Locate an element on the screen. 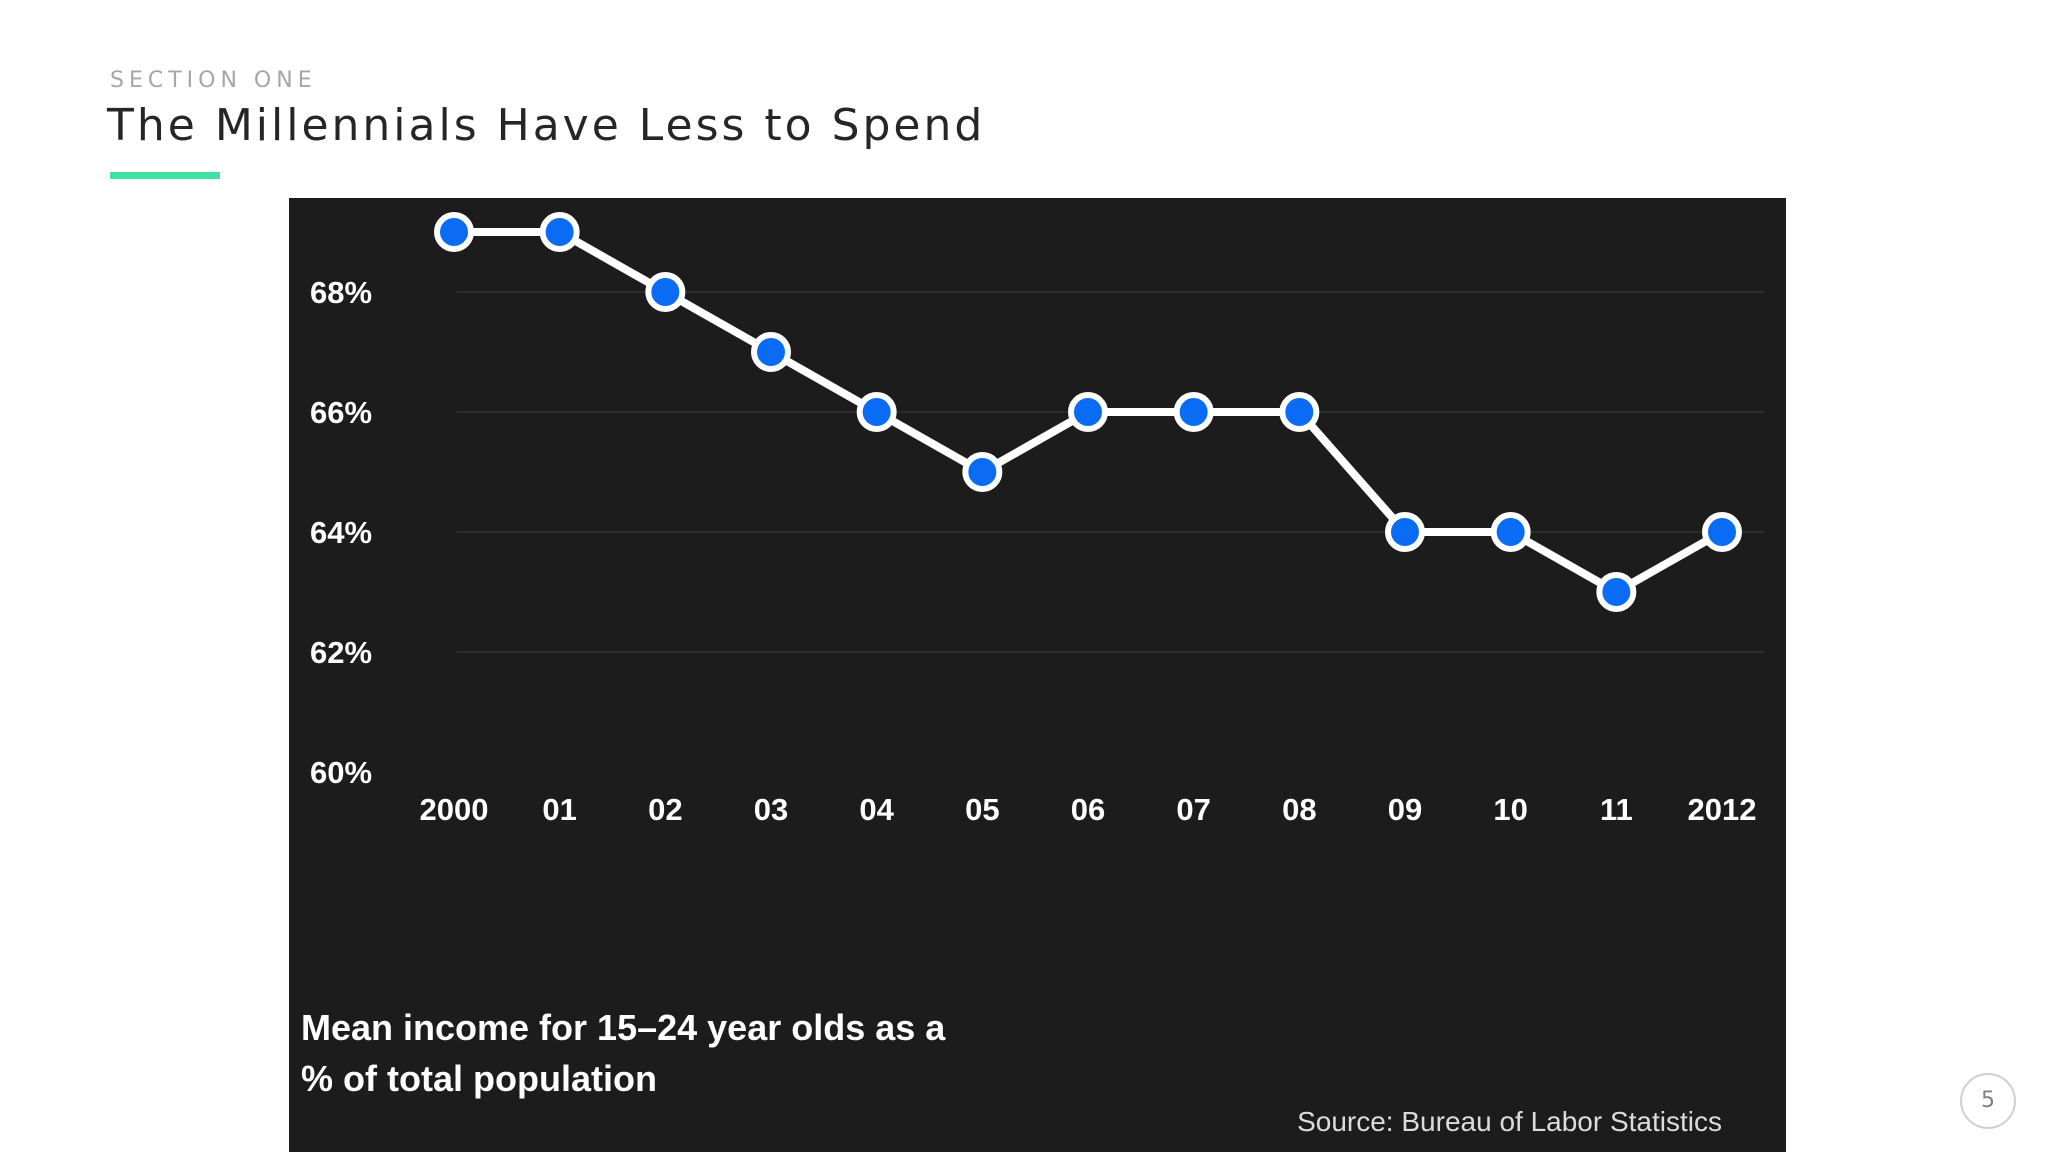  x-tick-label: 04 is located at coordinates (876, 809).